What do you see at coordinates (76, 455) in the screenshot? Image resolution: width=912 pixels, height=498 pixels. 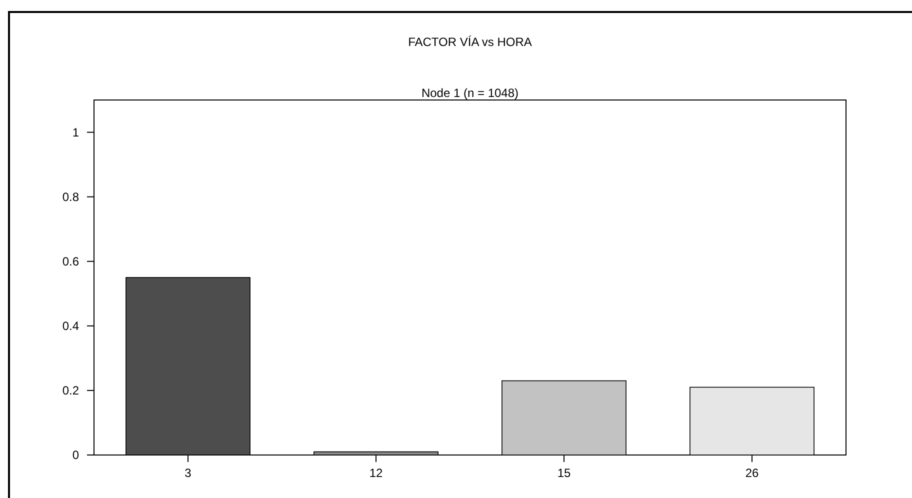 I see `y-tick-label: 0` at bounding box center [76, 455].